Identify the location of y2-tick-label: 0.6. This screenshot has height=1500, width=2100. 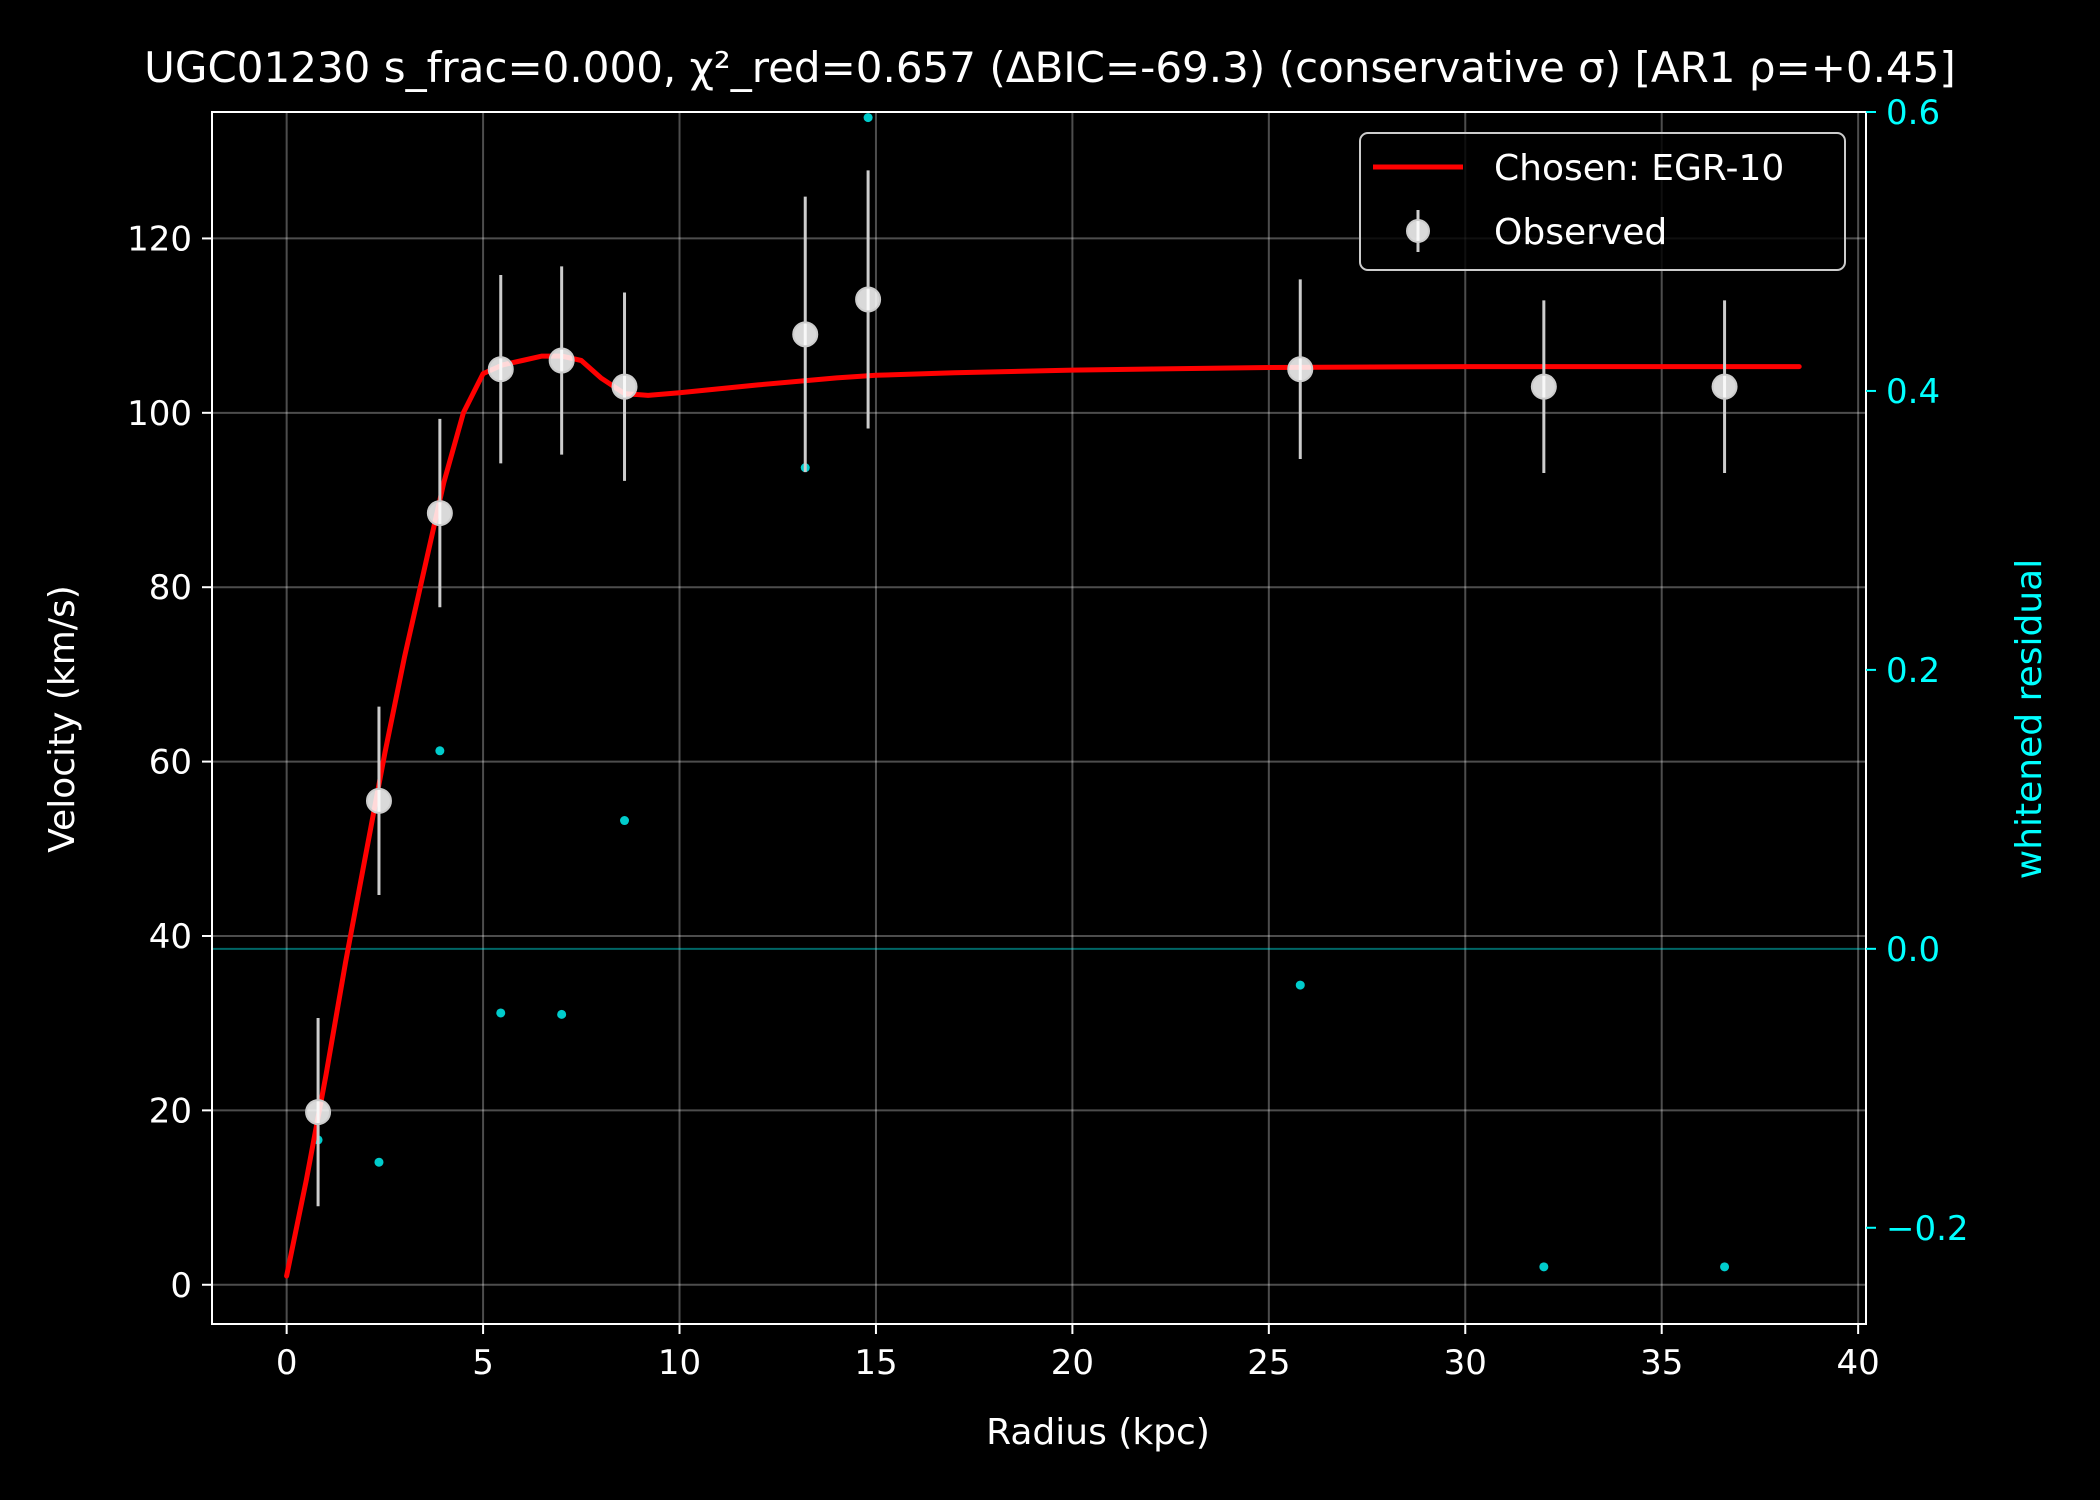
(1913, 113).